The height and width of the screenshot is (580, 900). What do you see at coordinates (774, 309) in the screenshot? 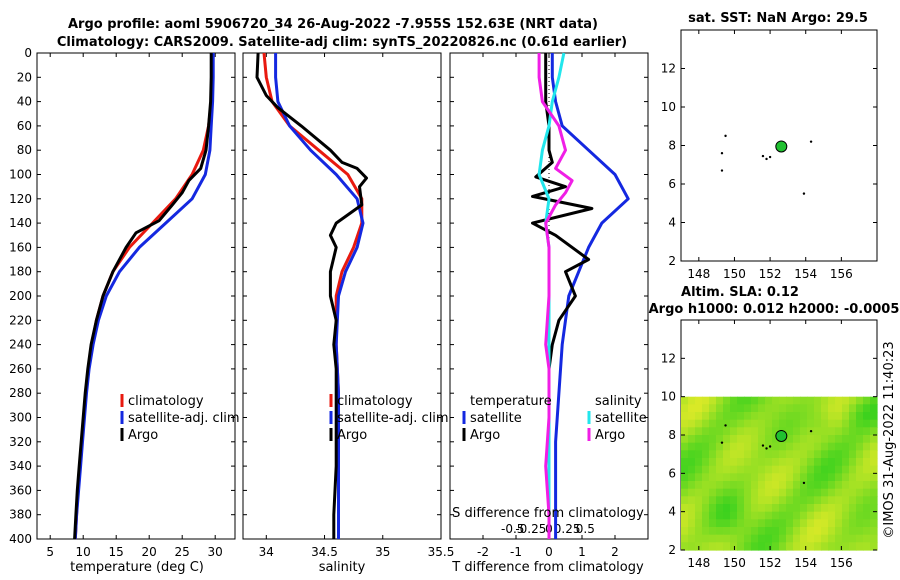
I see `sla-map-title-line2: Argo h1000: 0.012 h2000: -0.0005` at bounding box center [774, 309].